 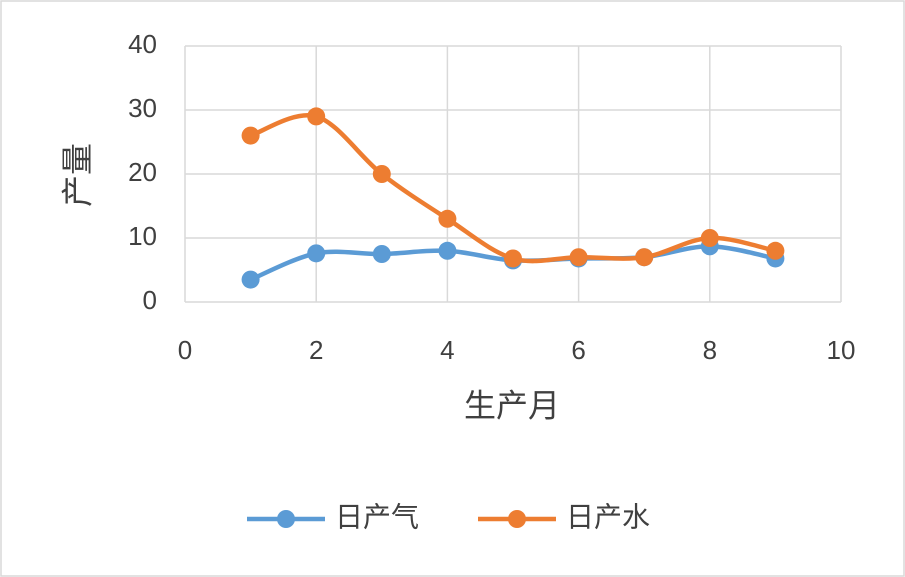 I want to click on x-tick-label: 2, so click(x=316, y=350).